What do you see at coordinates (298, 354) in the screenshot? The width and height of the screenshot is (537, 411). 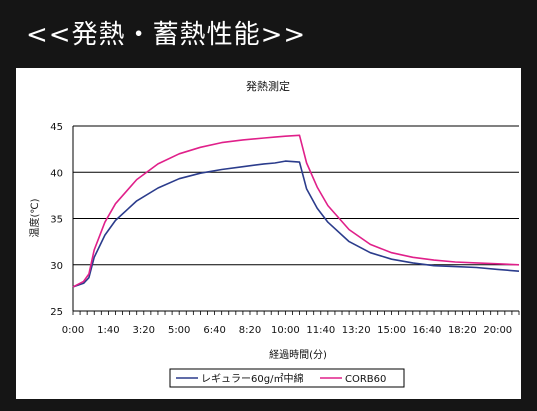 I see `x-axis-label: 経過時間(分)` at bounding box center [298, 354].